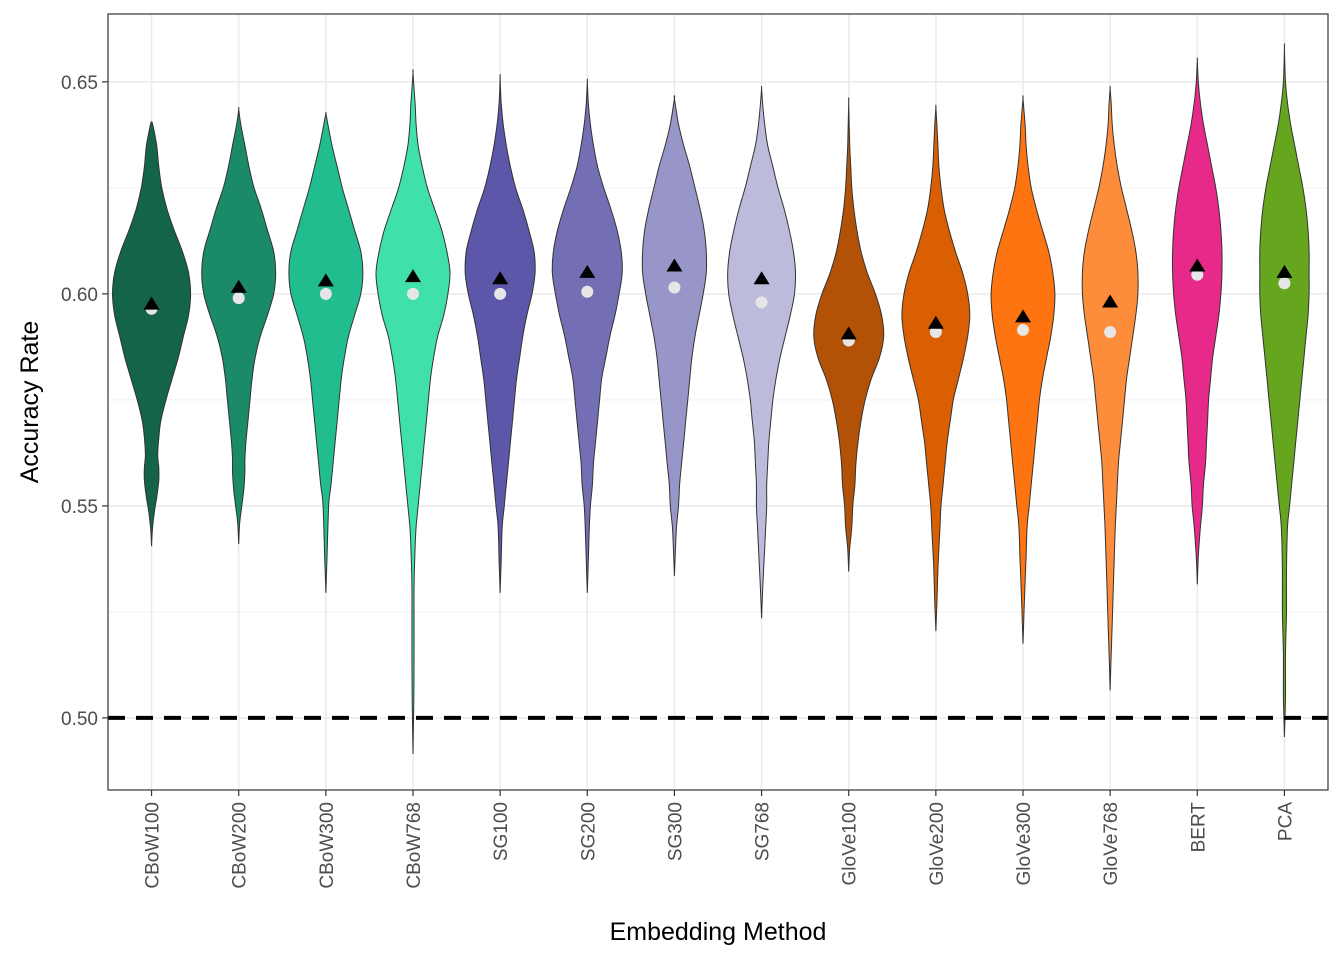 The image size is (1344, 960). I want to click on violin-cbow200, so click(239, 326).